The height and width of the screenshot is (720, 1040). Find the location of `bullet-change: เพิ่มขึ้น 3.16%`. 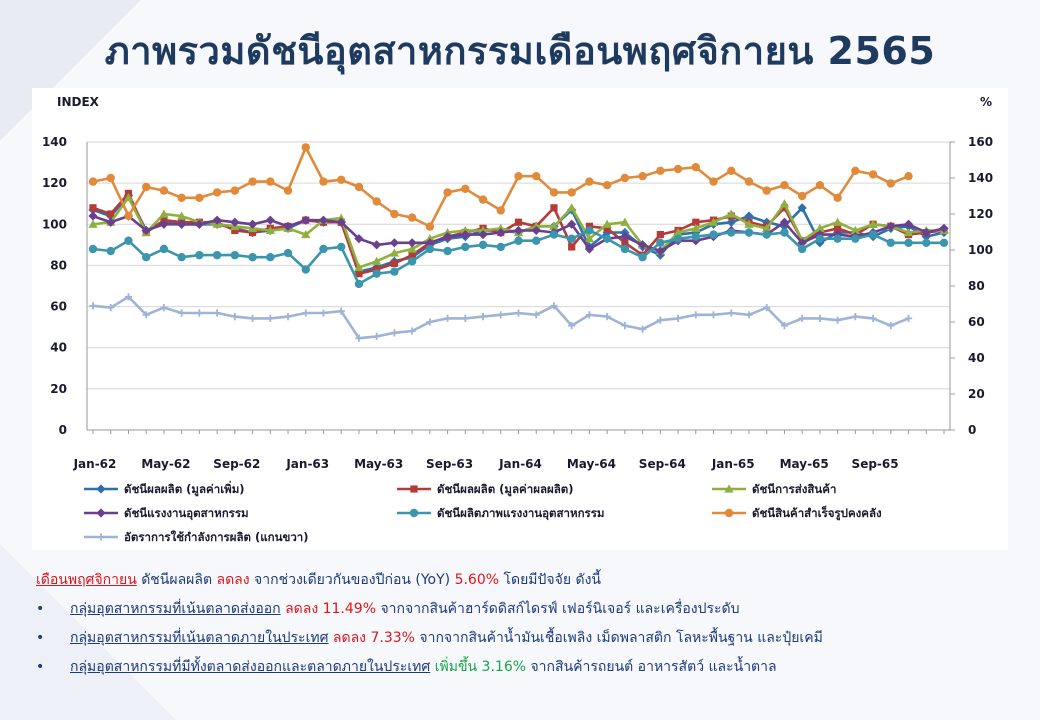

bullet-change: เพิ่มขึ้น 3.16% is located at coordinates (480, 667).